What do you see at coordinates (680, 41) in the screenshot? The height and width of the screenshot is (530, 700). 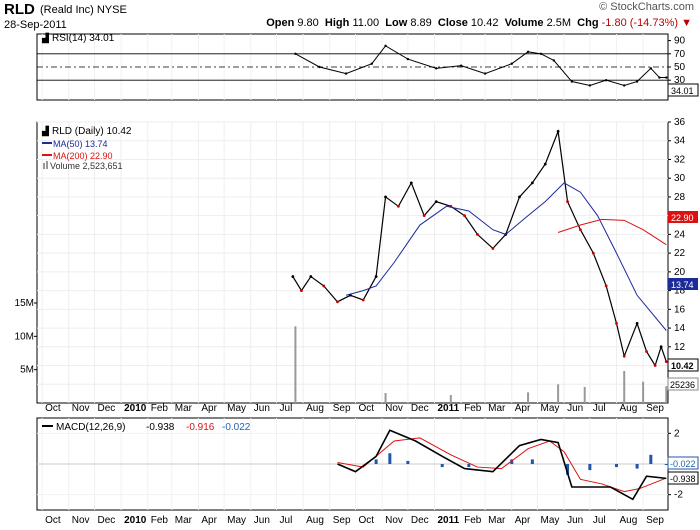 I see `rsi-y-tick-label: 90` at bounding box center [680, 41].